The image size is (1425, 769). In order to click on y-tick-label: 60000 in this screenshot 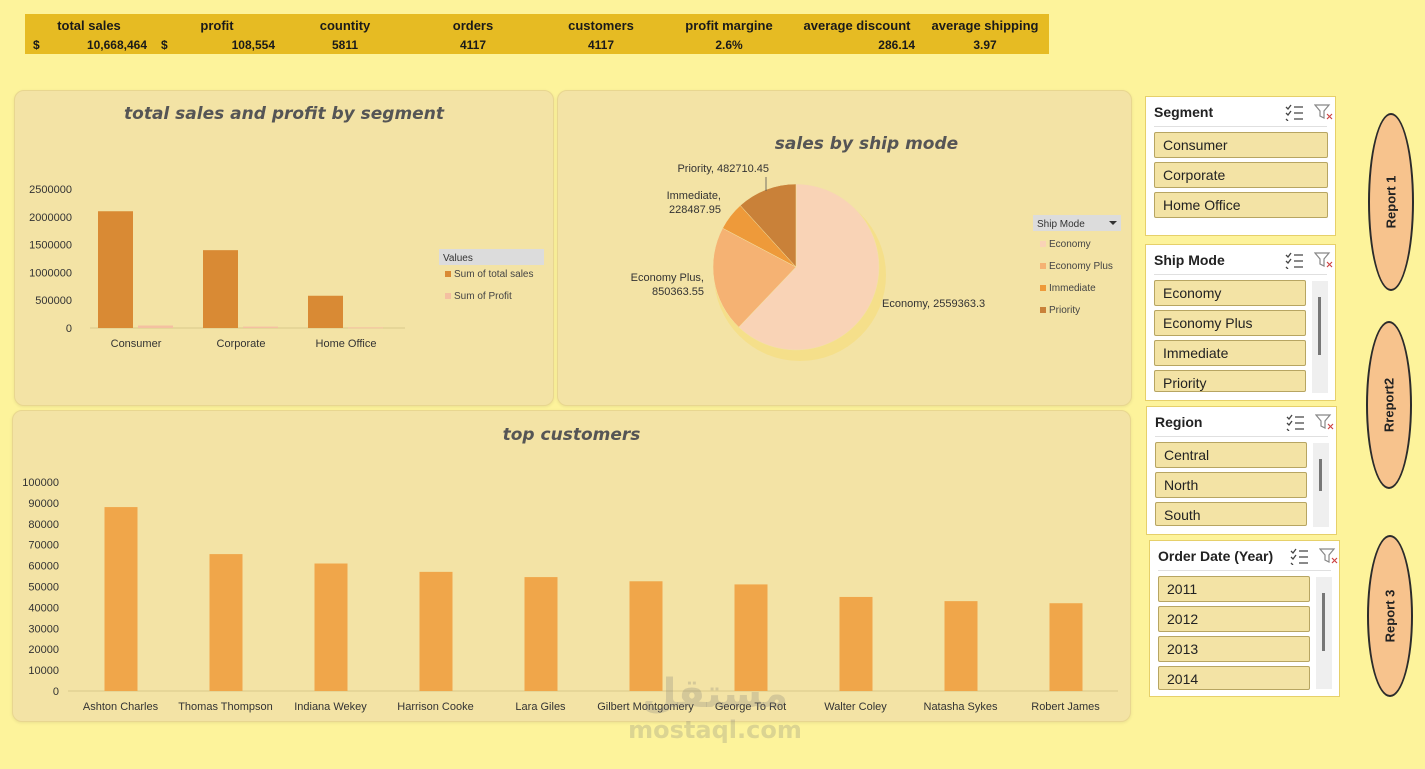, I will do `click(43, 567)`.